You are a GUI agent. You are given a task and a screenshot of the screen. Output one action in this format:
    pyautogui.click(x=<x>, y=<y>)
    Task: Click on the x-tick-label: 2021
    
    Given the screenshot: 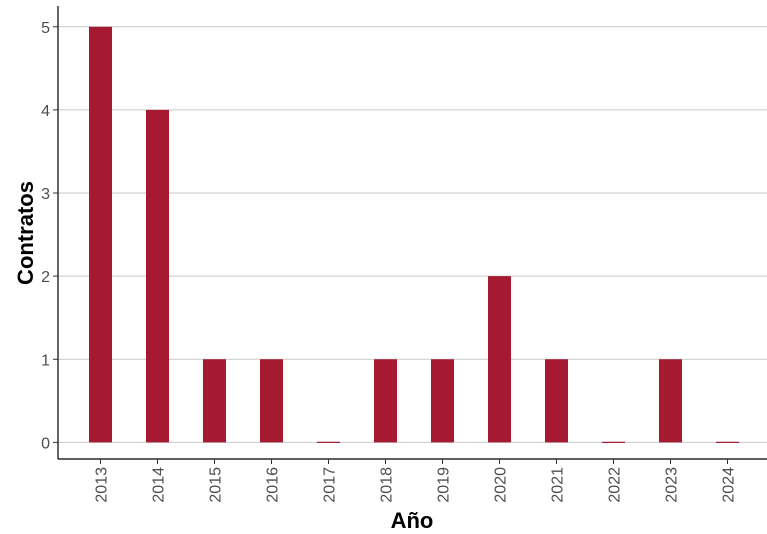 What is the action you would take?
    pyautogui.click(x=558, y=485)
    